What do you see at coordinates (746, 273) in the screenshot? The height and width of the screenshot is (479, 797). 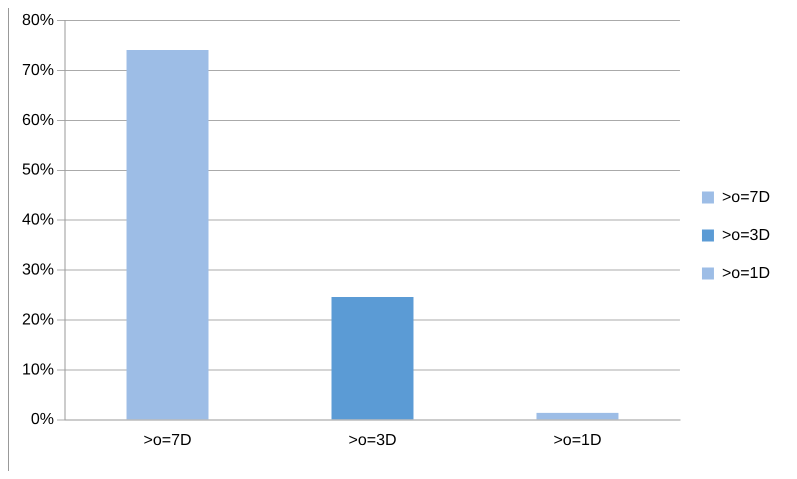 I see `legend-label: >o=1D` at bounding box center [746, 273].